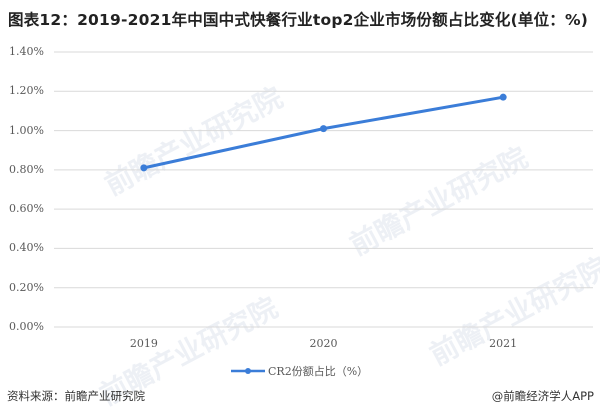 The height and width of the screenshot is (418, 600). Describe the element at coordinates (26, 248) in the screenshot. I see `y-tick-label: 0.40%` at that location.